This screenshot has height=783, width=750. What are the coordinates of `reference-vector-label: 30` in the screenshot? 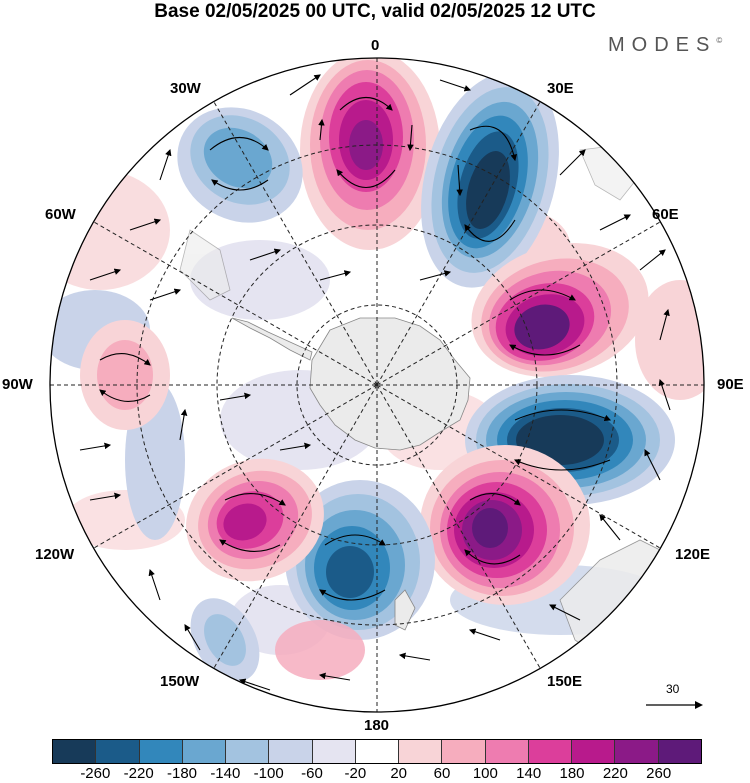 It's located at (673, 689).